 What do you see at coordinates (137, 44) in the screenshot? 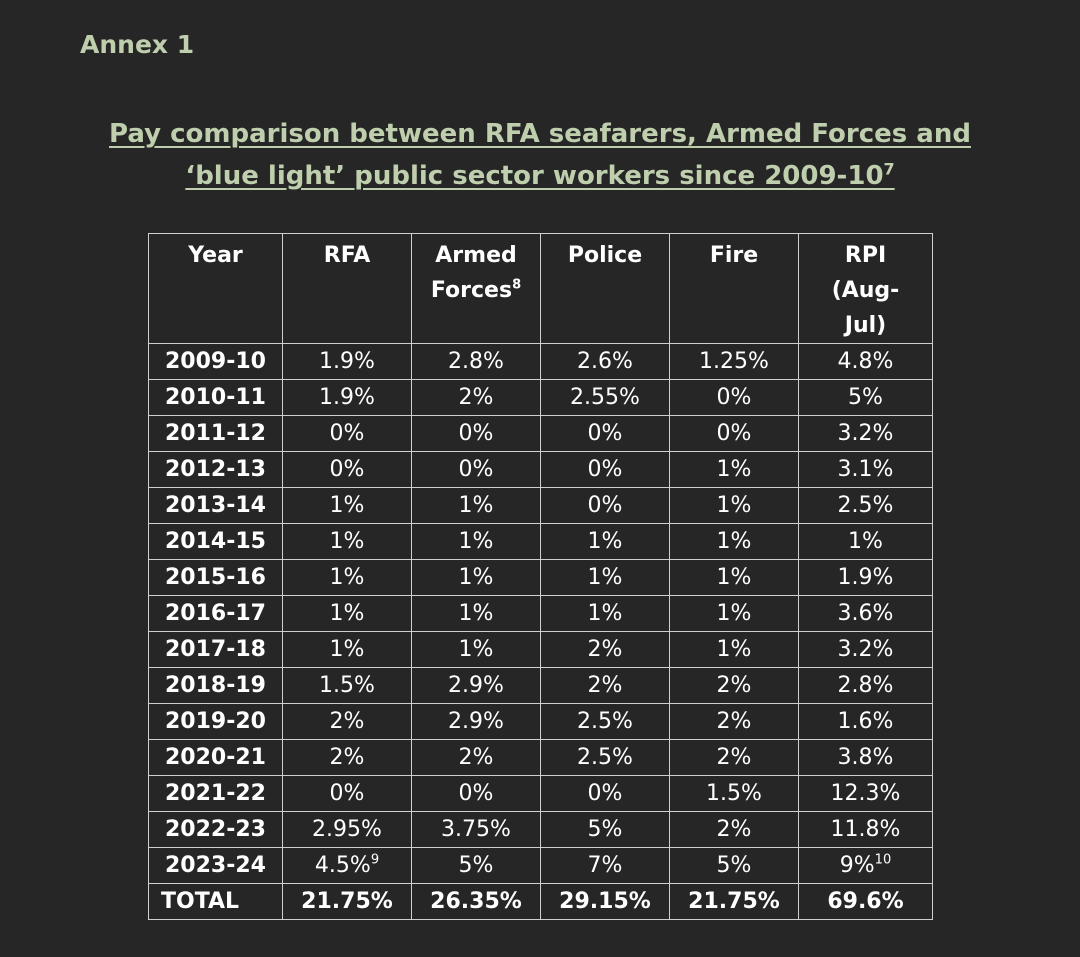
I see `annex-label: Annex 1` at bounding box center [137, 44].